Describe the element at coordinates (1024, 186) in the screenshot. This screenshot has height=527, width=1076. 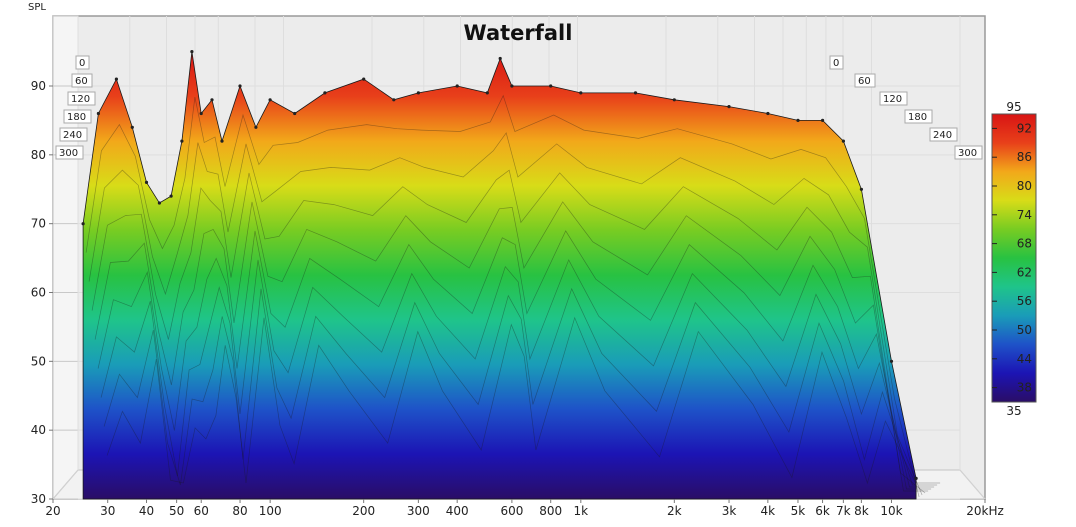
I see `colorbar-tick-label: 80` at that location.